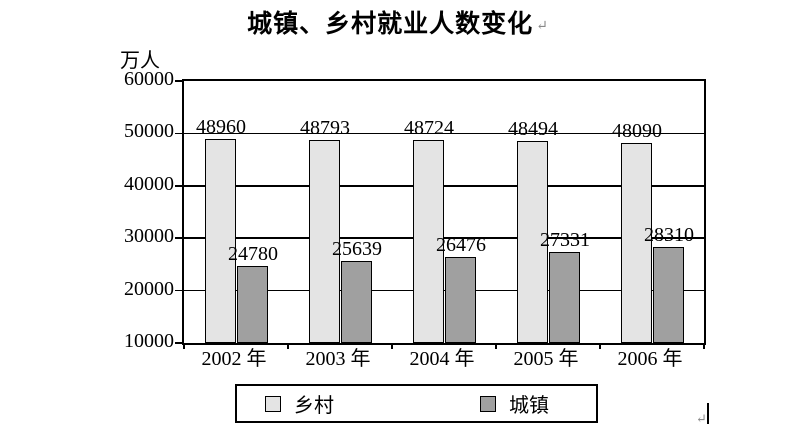 The width and height of the screenshot is (795, 431). I want to click on legend-item-urban: 城镇, so click(514, 403).